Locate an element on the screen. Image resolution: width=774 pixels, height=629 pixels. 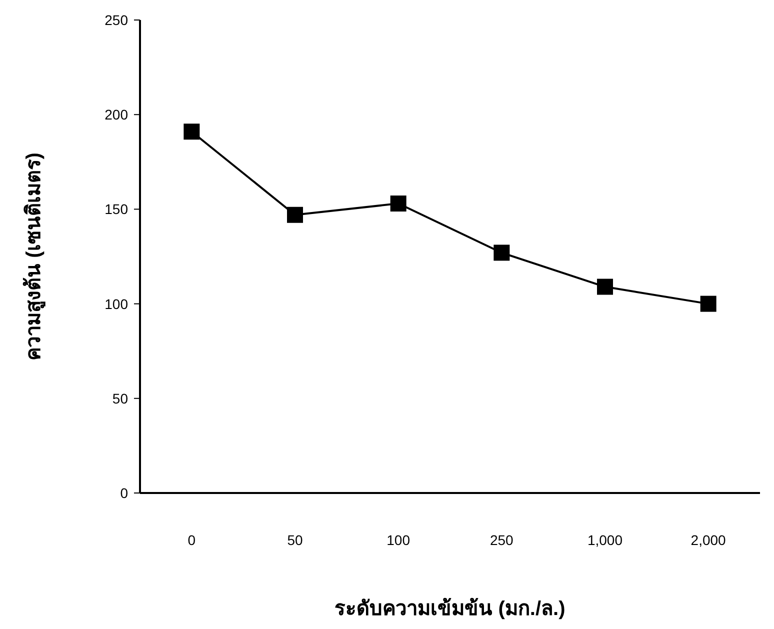
x-tick-label: 0 is located at coordinates (192, 540).